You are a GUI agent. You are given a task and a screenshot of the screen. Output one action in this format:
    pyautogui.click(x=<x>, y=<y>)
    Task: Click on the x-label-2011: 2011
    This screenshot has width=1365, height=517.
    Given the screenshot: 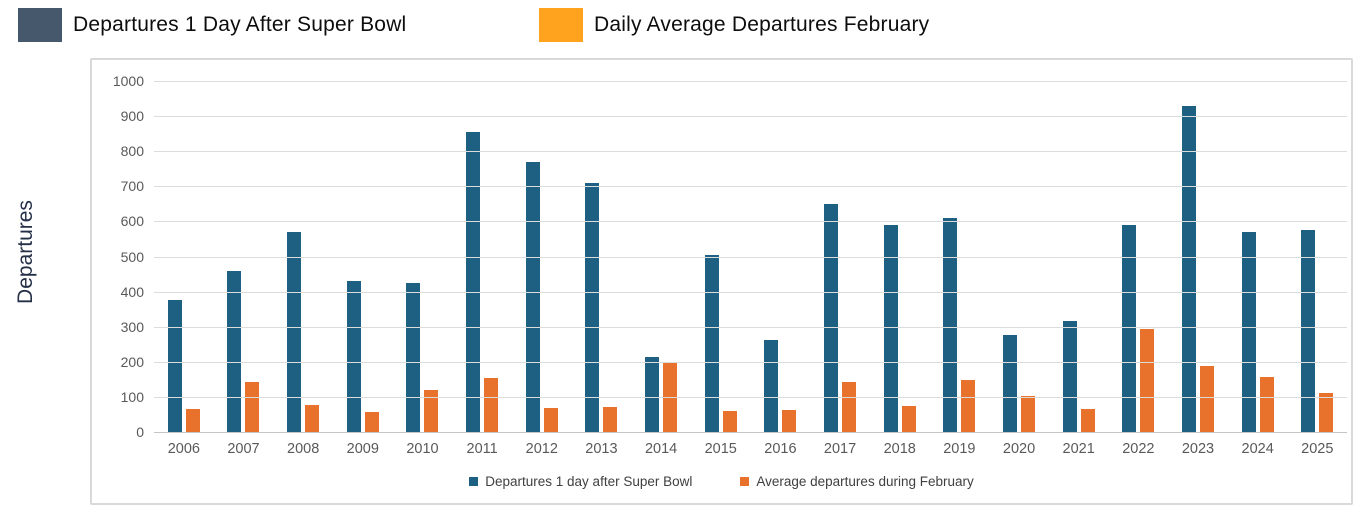 What is the action you would take?
    pyautogui.click(x=482, y=449)
    